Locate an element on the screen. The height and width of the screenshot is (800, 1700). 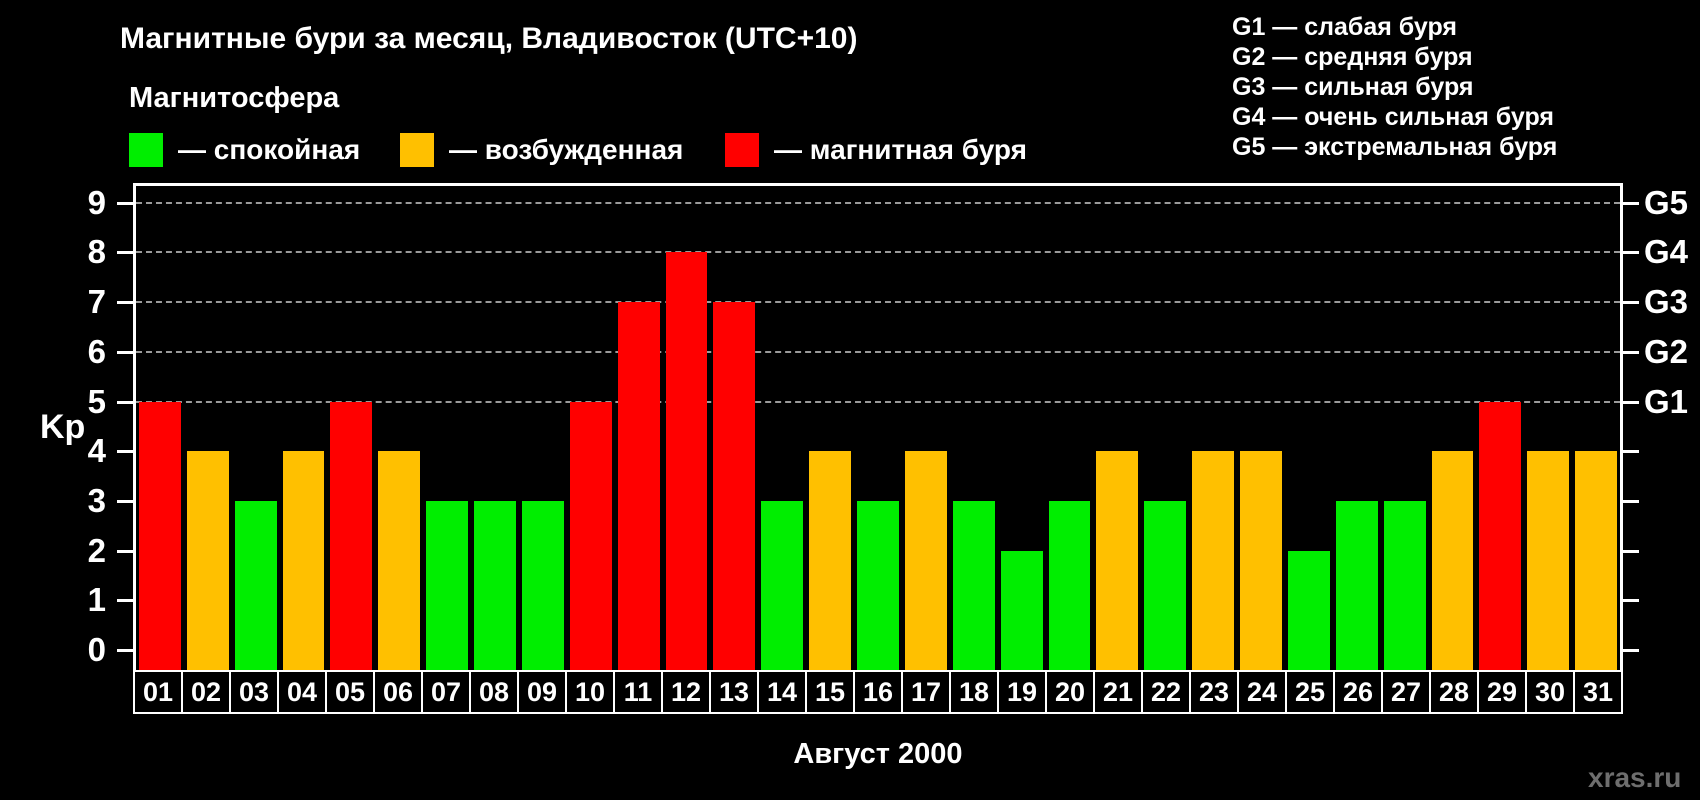
g-level-label-G4: G4 is located at coordinates (1666, 252).